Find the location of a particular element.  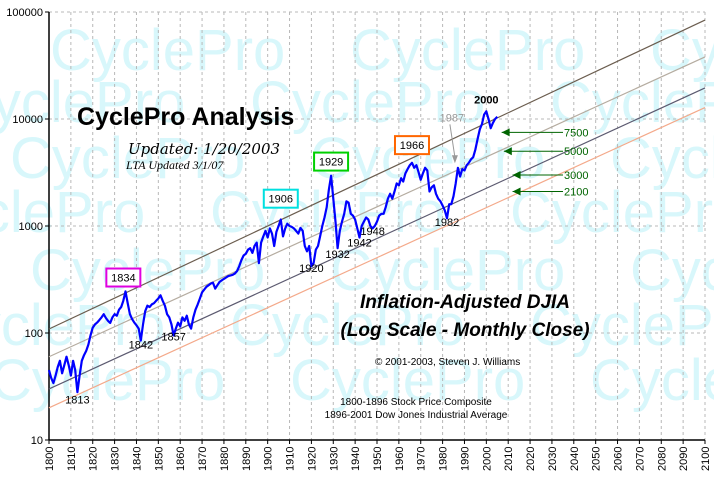

point-label: 1982 is located at coordinates (447, 223).